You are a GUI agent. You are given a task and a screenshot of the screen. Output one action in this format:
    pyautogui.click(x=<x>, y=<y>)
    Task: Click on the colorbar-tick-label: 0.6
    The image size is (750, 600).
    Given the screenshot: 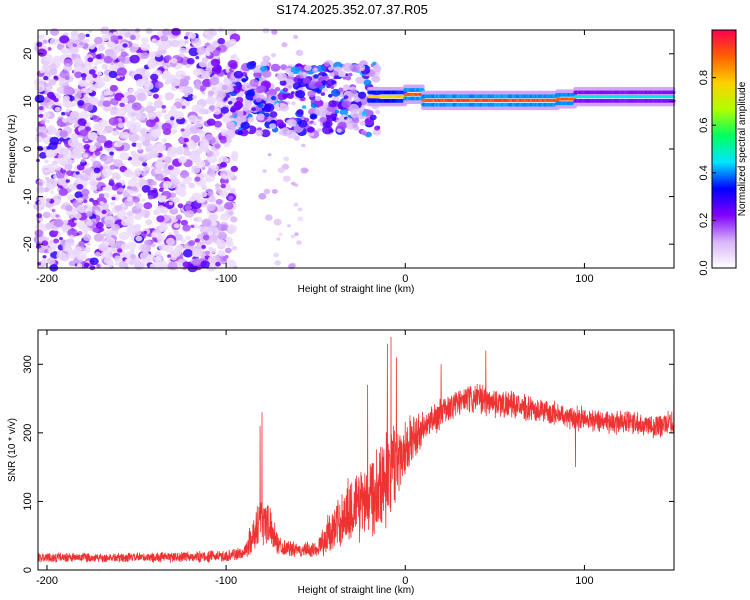 What is the action you would take?
    pyautogui.click(x=704, y=125)
    